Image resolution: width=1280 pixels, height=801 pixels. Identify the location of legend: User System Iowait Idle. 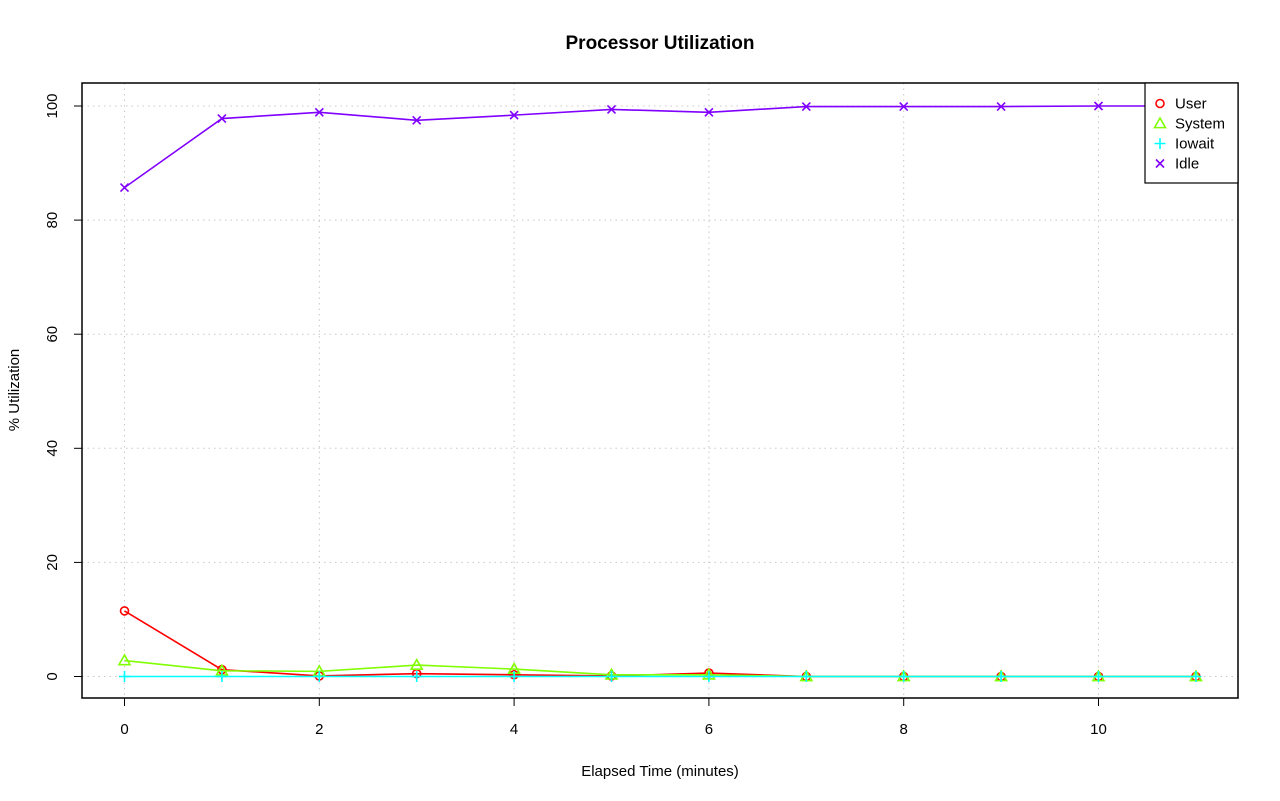
(1191, 133).